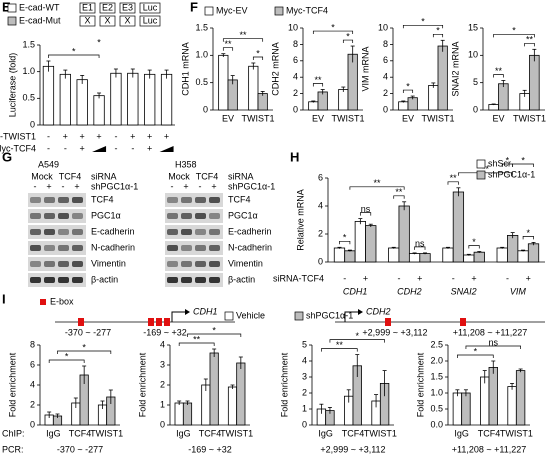  What do you see at coordinates (115, 136) in the screenshot?
I see `label: -` at bounding box center [115, 136].